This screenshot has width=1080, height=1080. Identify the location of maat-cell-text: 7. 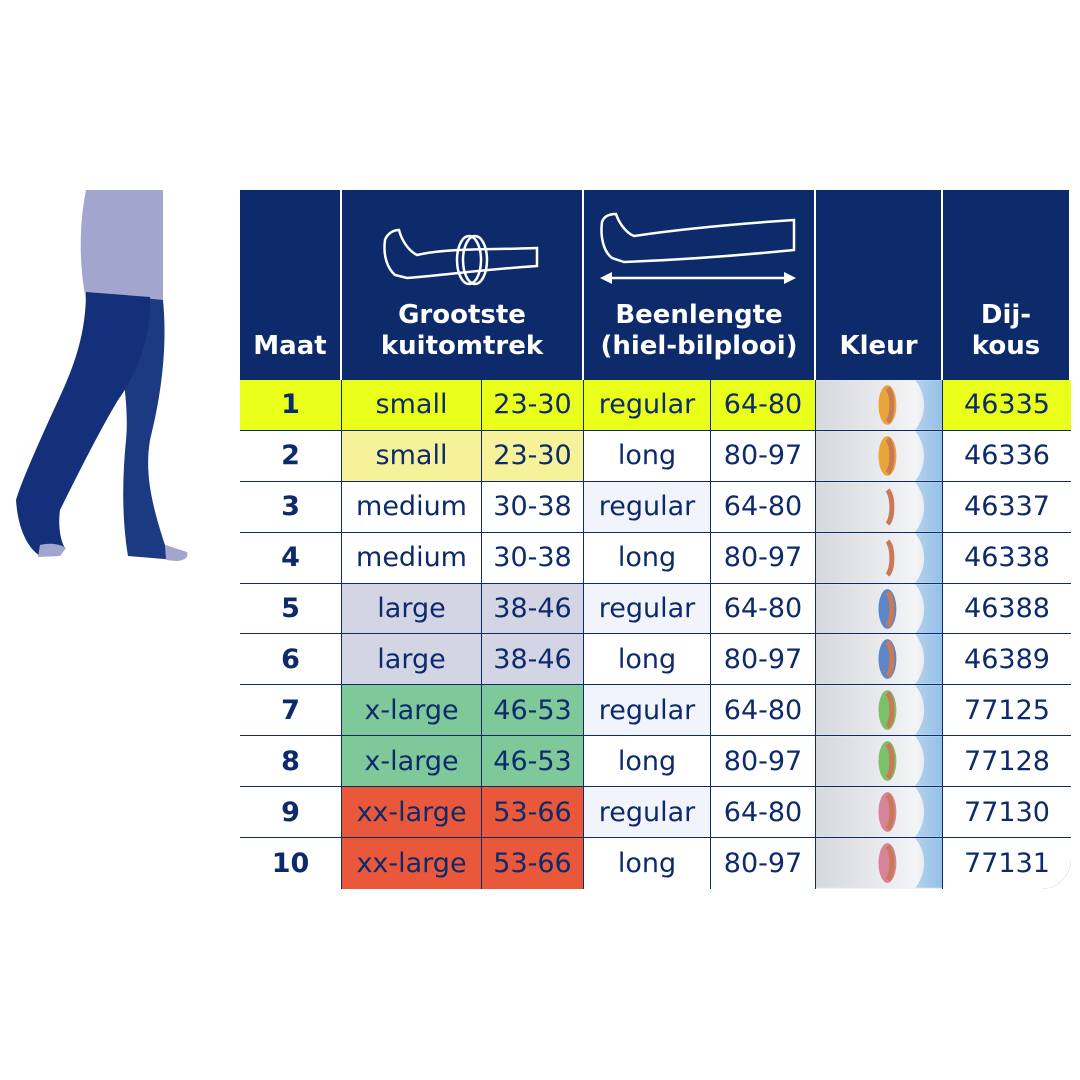
(290, 710).